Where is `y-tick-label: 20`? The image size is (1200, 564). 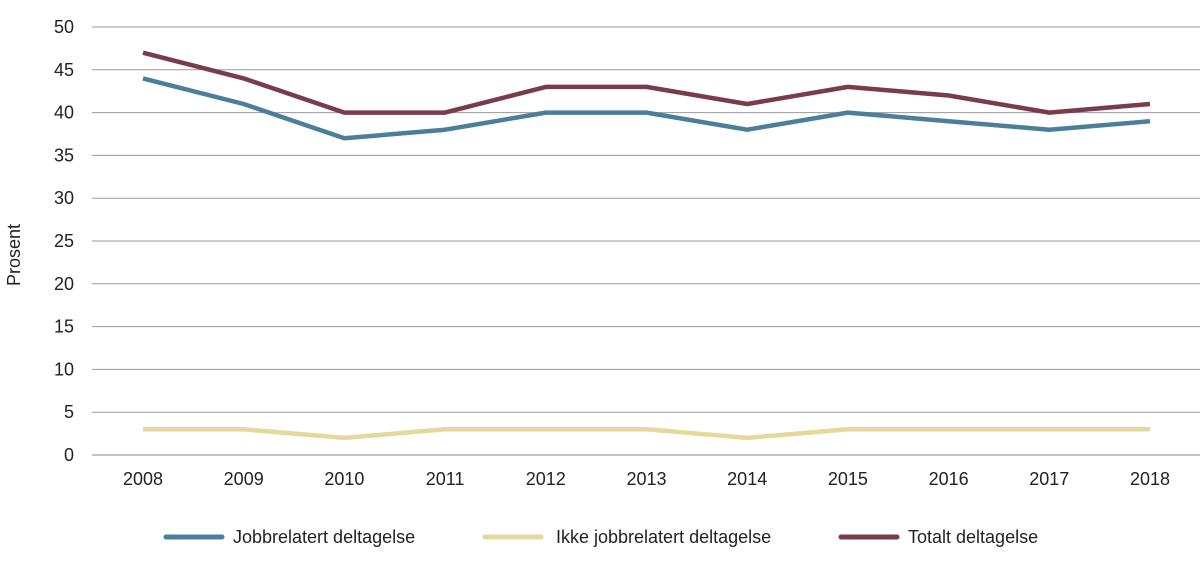 y-tick-label: 20 is located at coordinates (64, 284).